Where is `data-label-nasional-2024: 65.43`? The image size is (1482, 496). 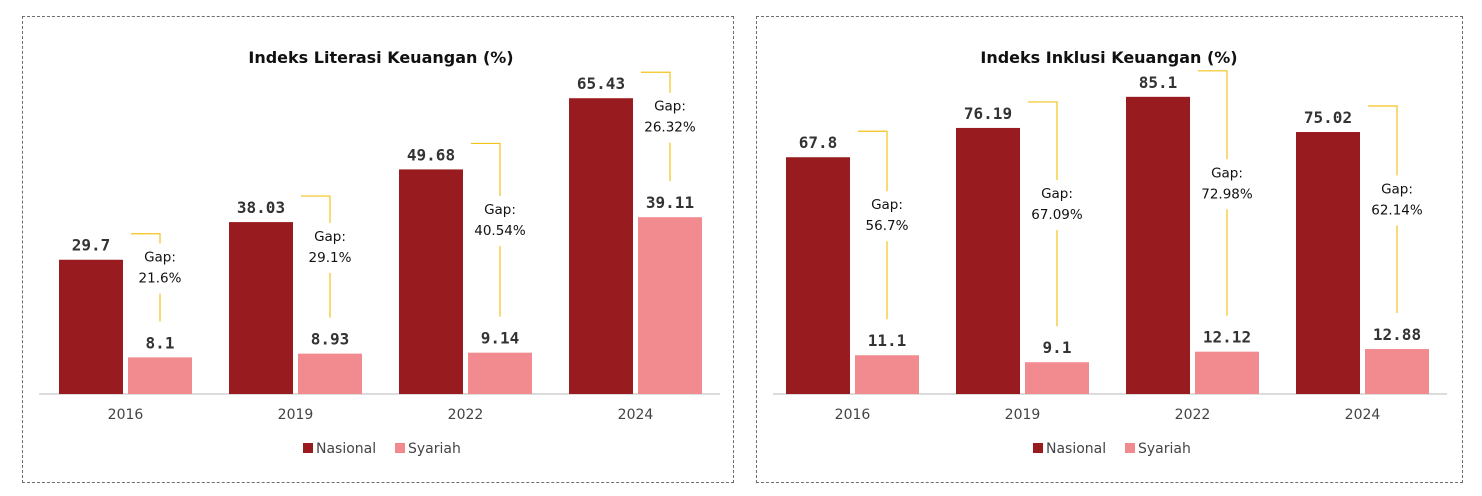
data-label-nasional-2024: 65.43 is located at coordinates (601, 83).